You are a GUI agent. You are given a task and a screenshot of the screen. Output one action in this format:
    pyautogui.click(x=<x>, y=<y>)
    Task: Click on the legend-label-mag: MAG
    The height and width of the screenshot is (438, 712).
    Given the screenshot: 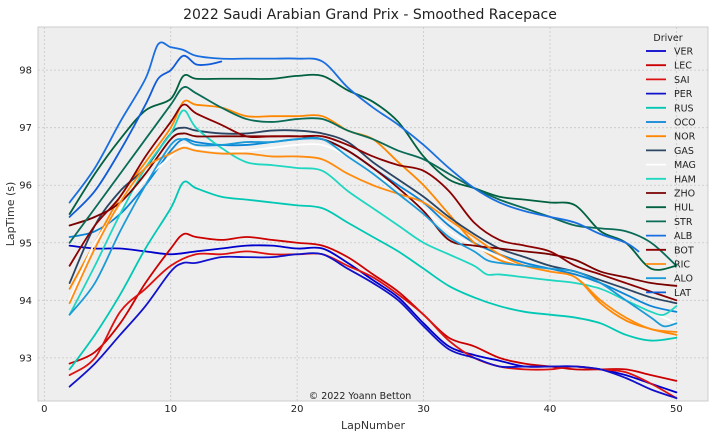 What is the action you would take?
    pyautogui.click(x=685, y=165)
    